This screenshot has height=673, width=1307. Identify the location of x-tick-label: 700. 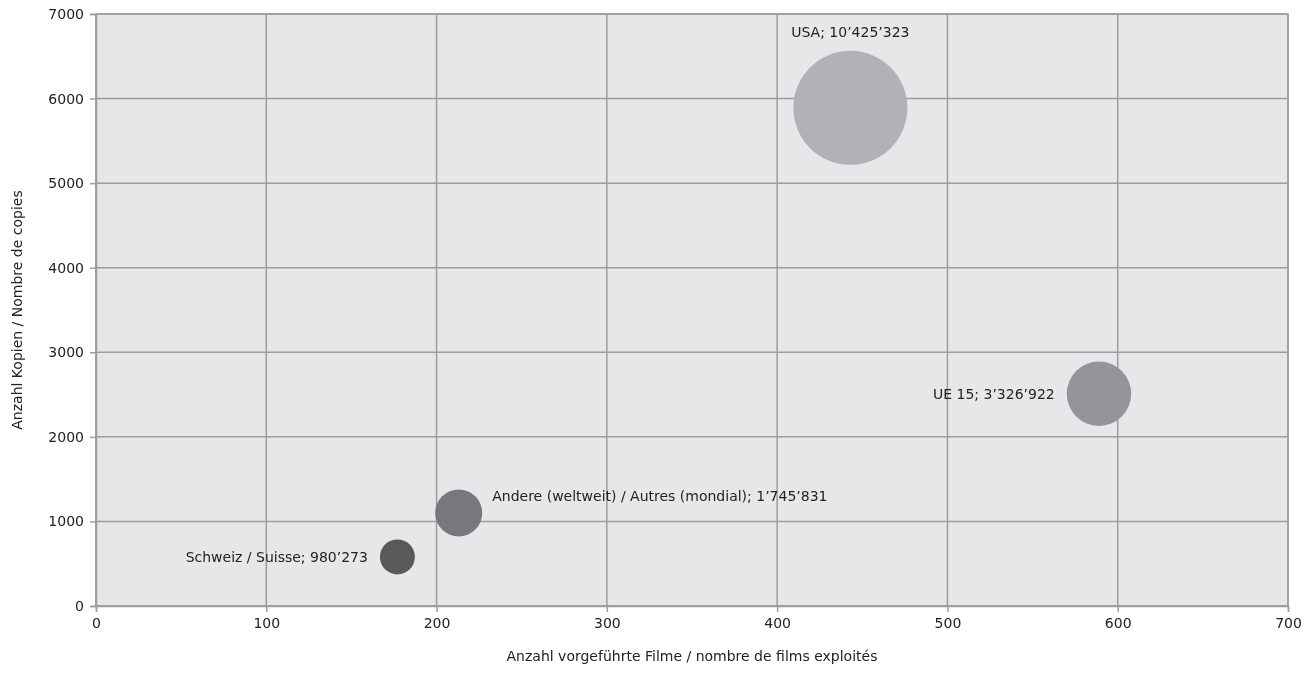
(1288, 622).